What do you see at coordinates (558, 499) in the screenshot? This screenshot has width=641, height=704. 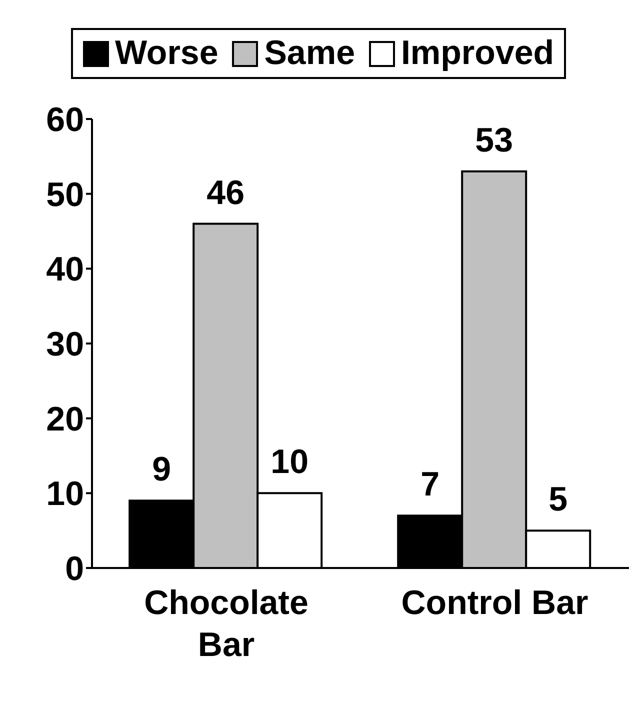 I see `data-label: 5` at bounding box center [558, 499].